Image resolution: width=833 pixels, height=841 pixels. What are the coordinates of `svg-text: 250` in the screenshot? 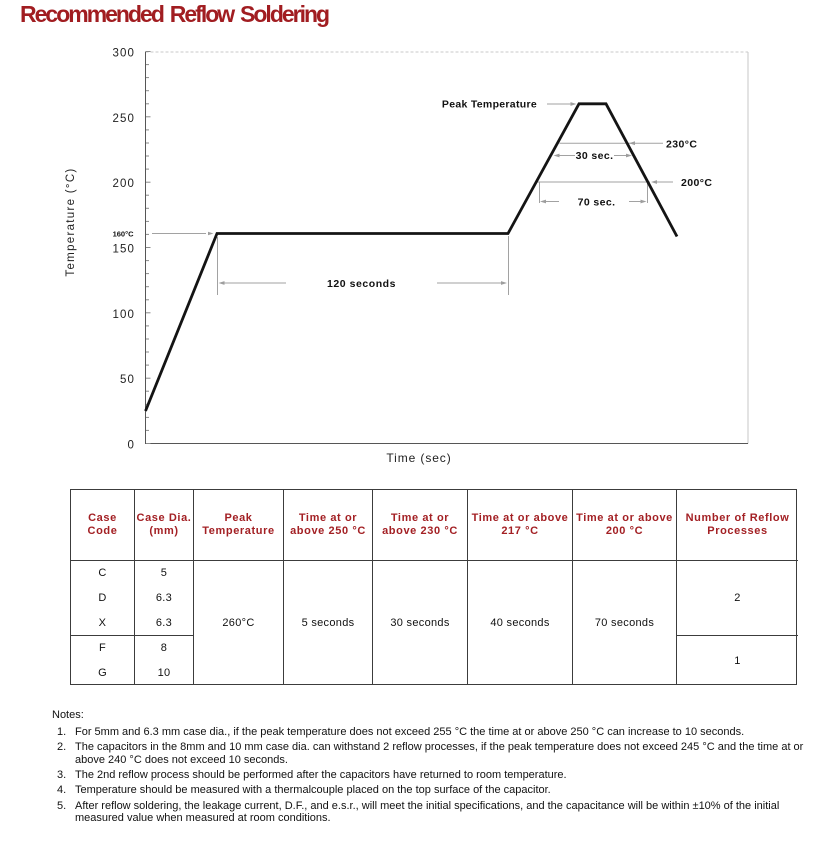 It's located at (124, 119).